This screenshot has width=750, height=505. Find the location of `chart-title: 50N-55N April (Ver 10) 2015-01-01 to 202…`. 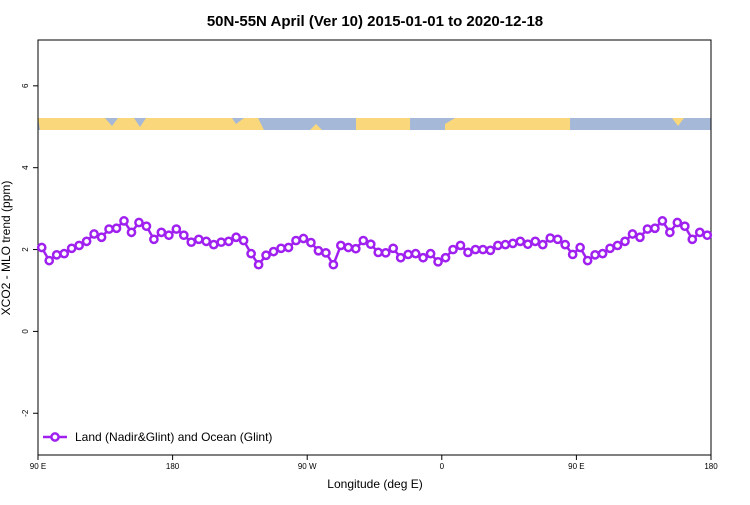

chart-title: 50N-55N April (Ver 10) 2015-01-01 to 202… is located at coordinates (375, 21).